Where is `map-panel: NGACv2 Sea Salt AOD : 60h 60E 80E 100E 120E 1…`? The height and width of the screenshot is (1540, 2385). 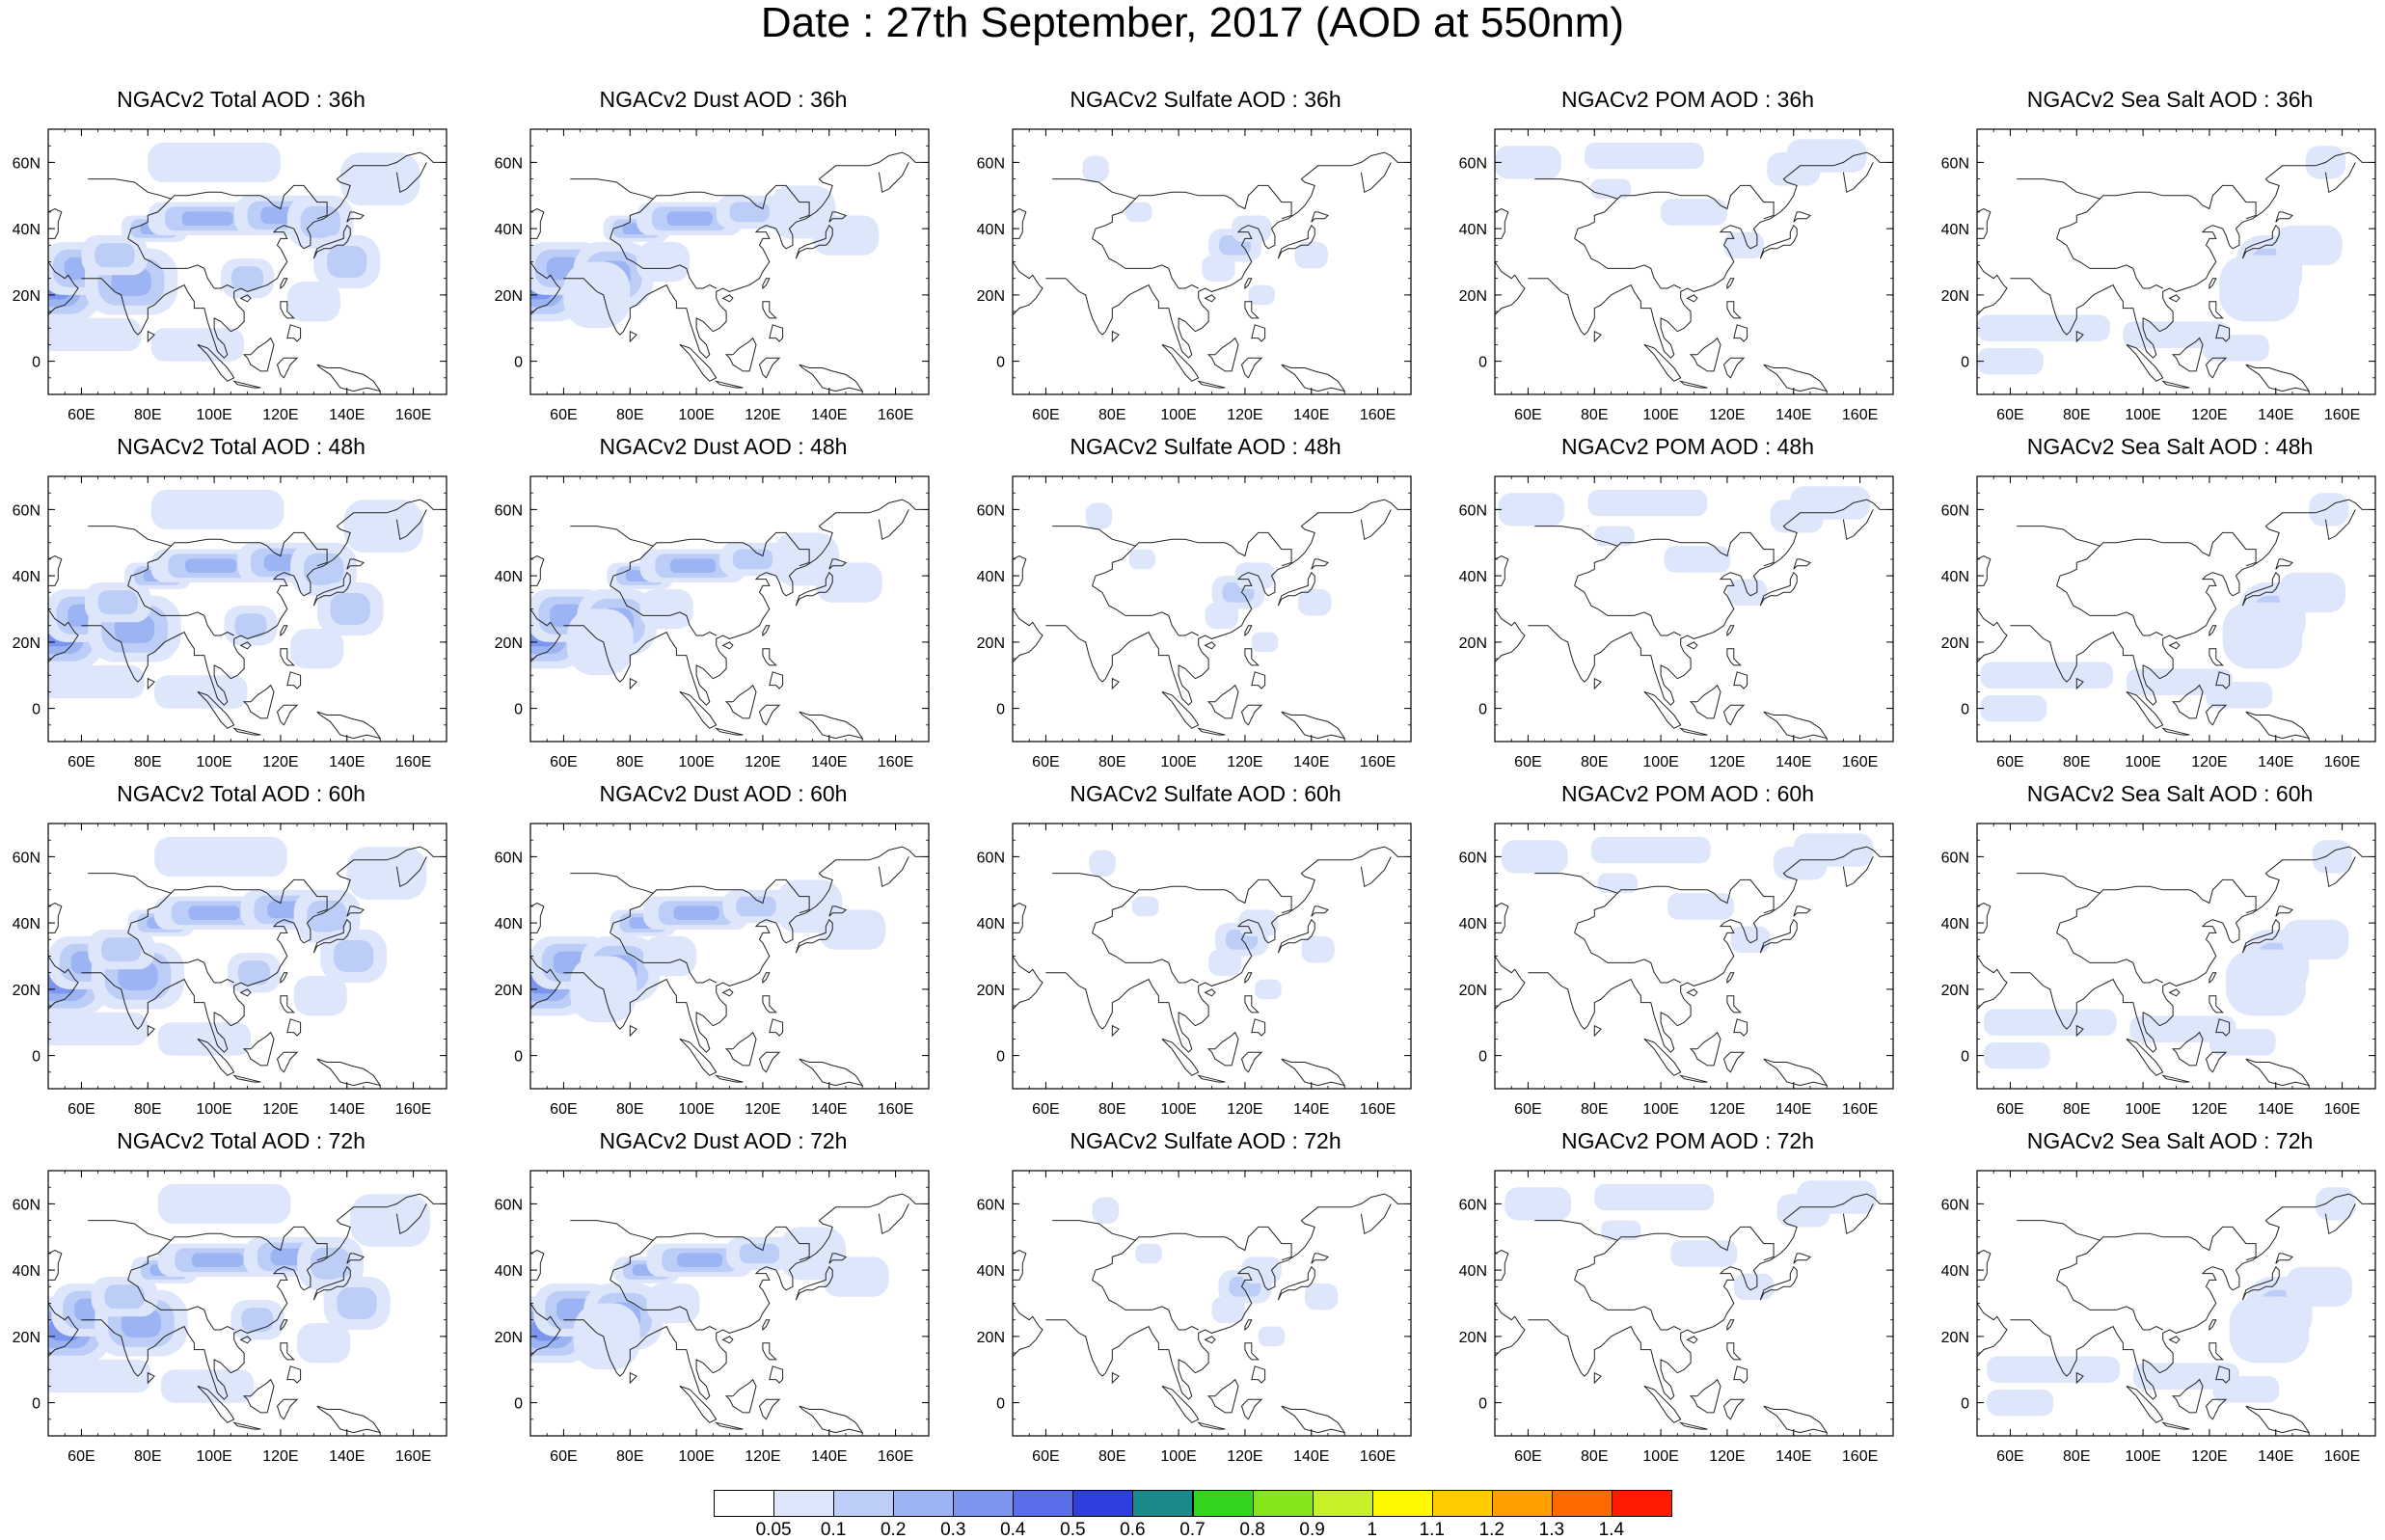
map-panel: NGACv2 Sea Salt AOD : 60h 60E 80E 100E 120E 1… is located at coordinates (2157, 948).